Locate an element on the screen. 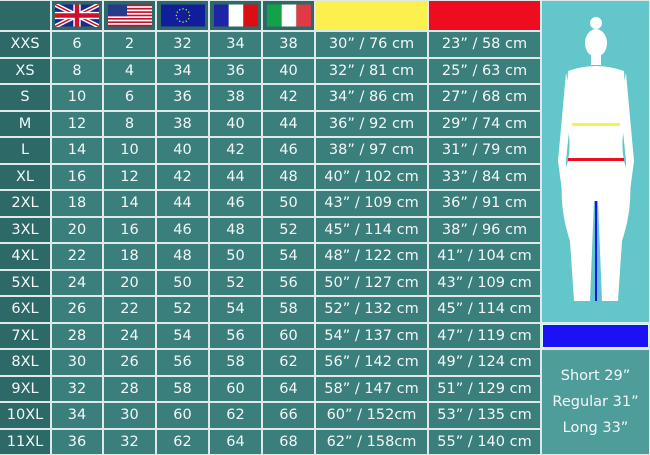 This screenshot has height=455, width=650. inseam-lengths: Short 29” Regular 31” Long 33” is located at coordinates (595, 402).